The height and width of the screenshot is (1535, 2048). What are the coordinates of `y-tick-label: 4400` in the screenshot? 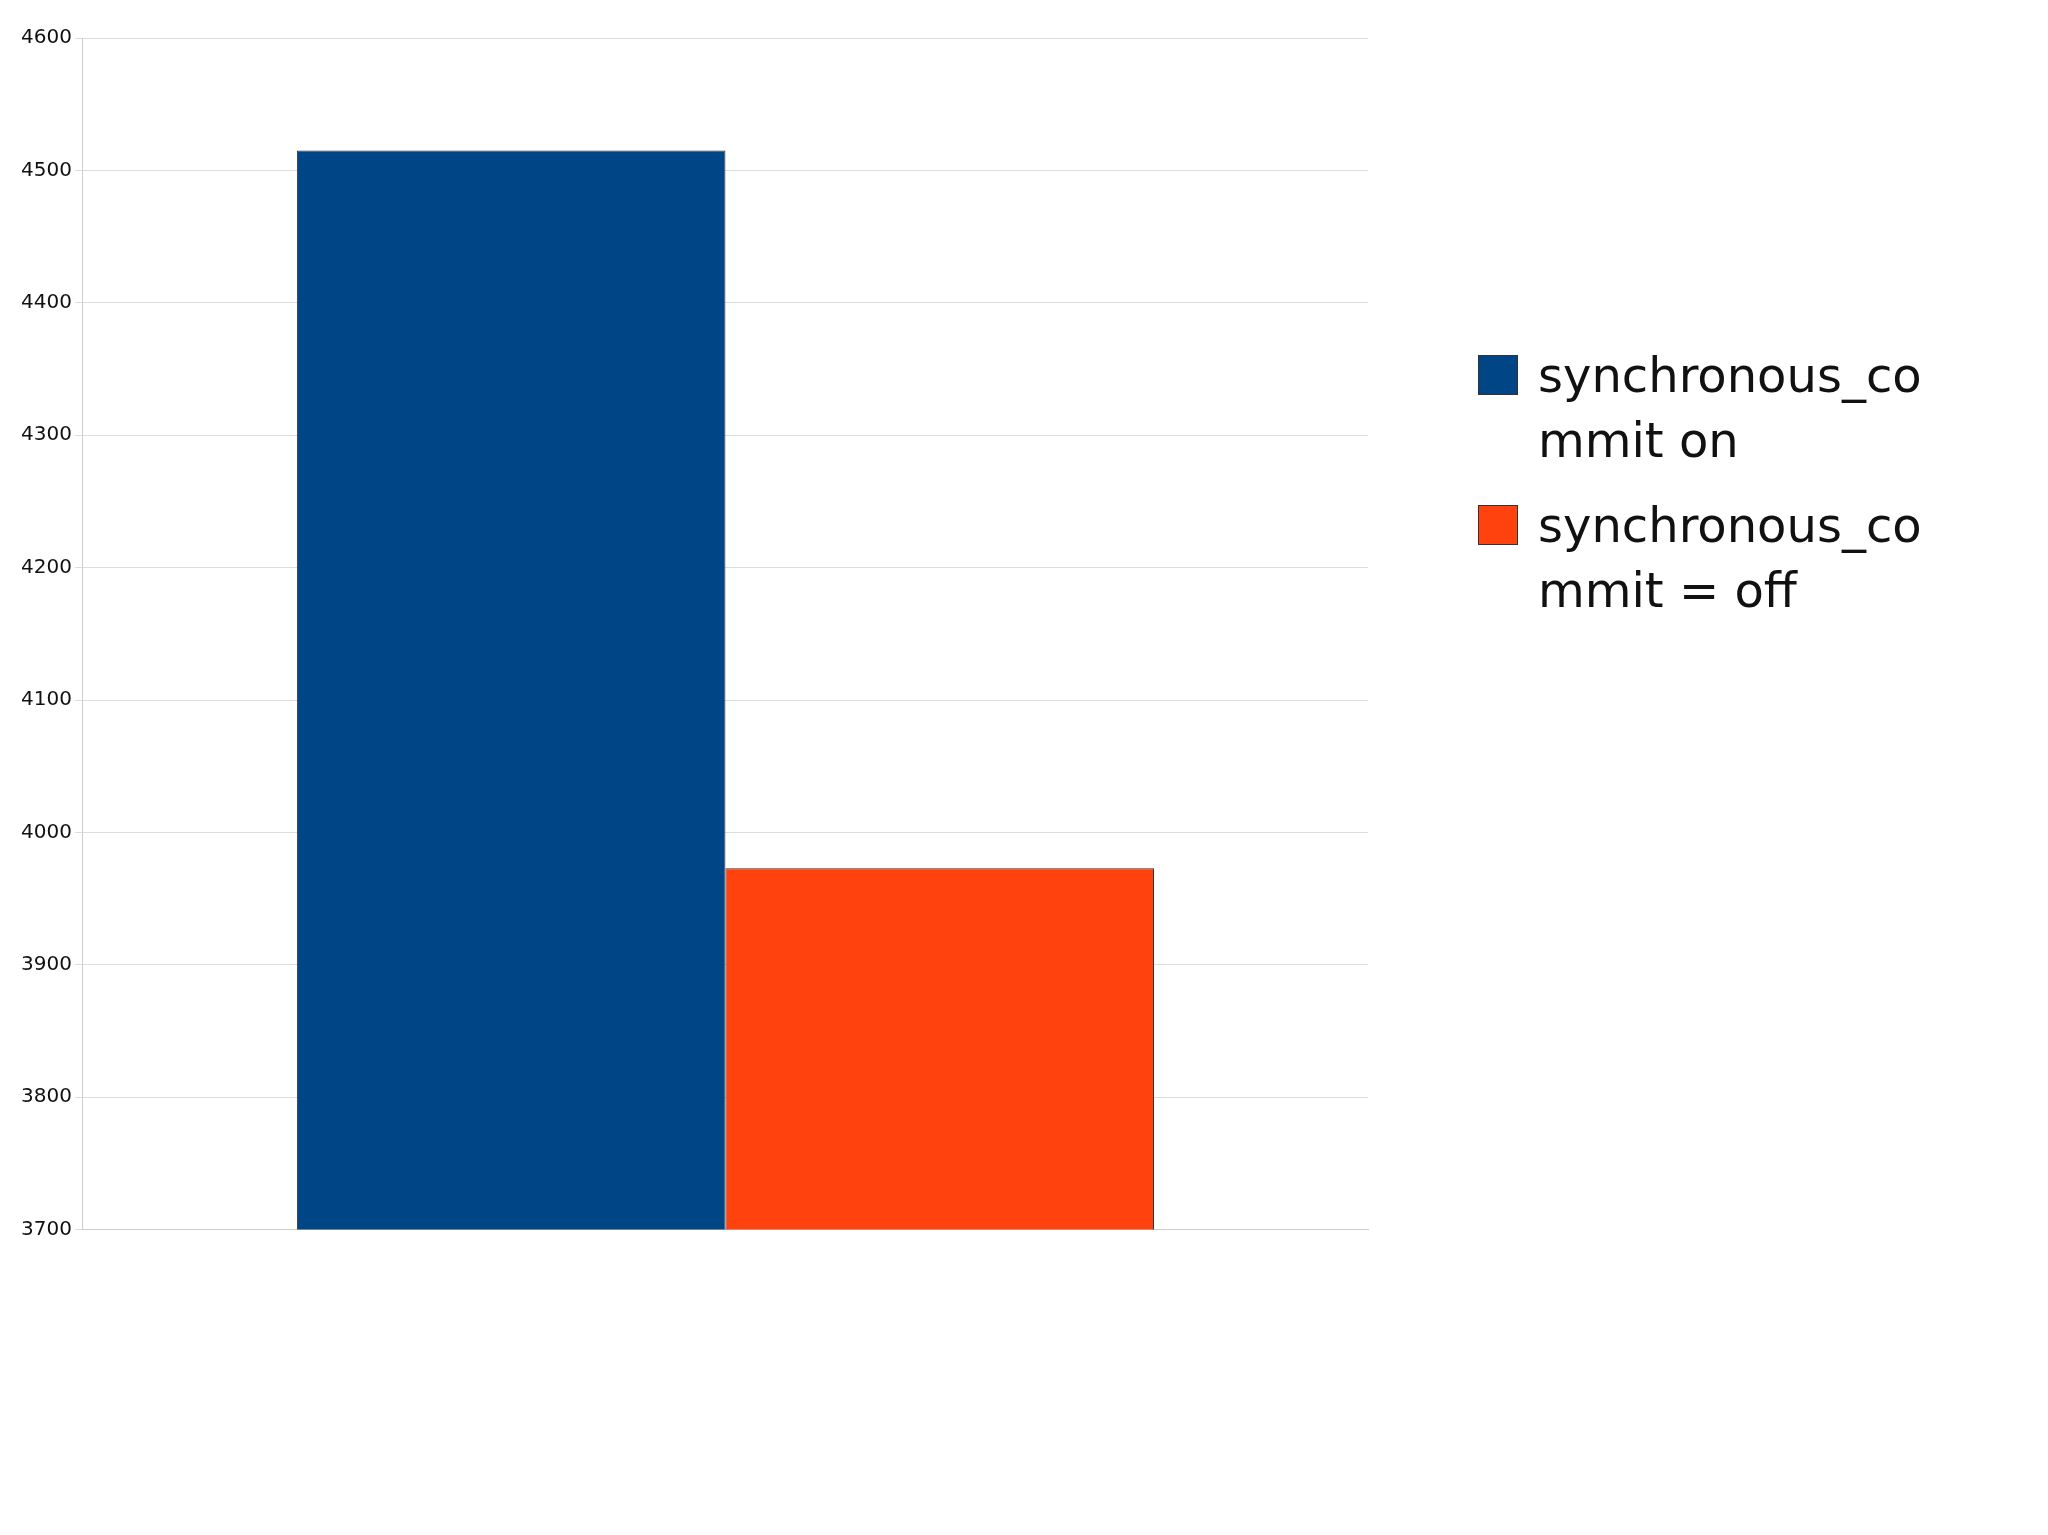 It's located at (46, 301).